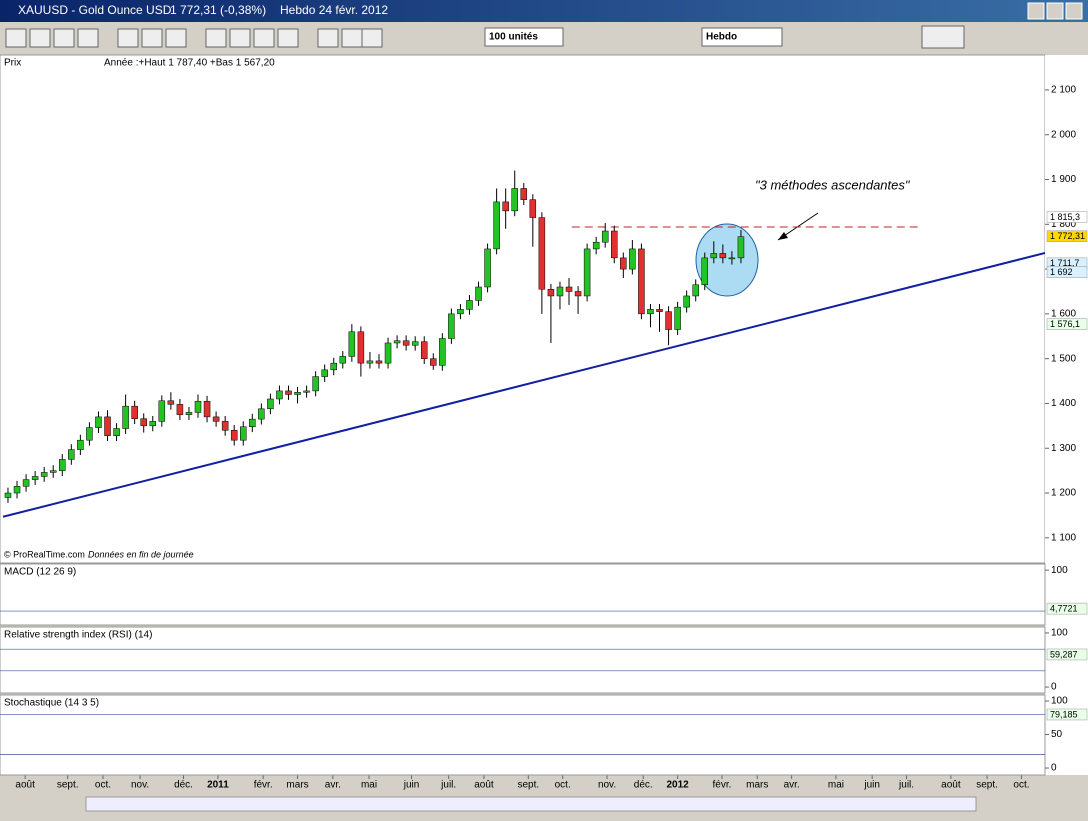  What do you see at coordinates (544, 11) in the screenshot?
I see `title-bar` at bounding box center [544, 11].